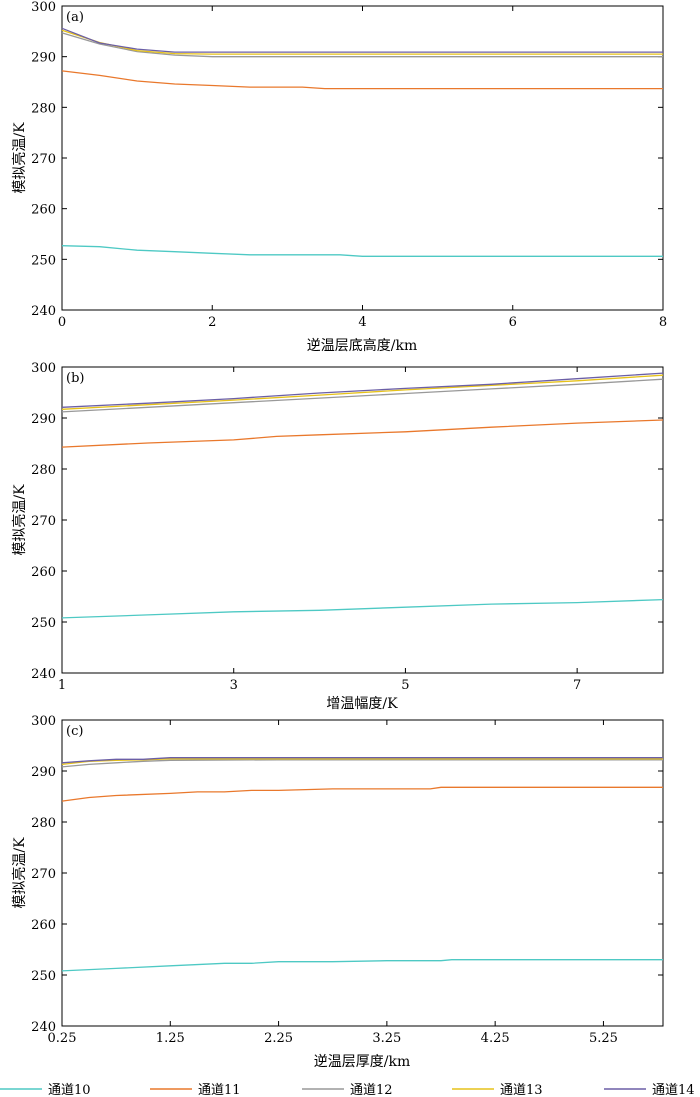  What do you see at coordinates (69, 1090) in the screenshot?
I see `legend-label: 通道10` at bounding box center [69, 1090].